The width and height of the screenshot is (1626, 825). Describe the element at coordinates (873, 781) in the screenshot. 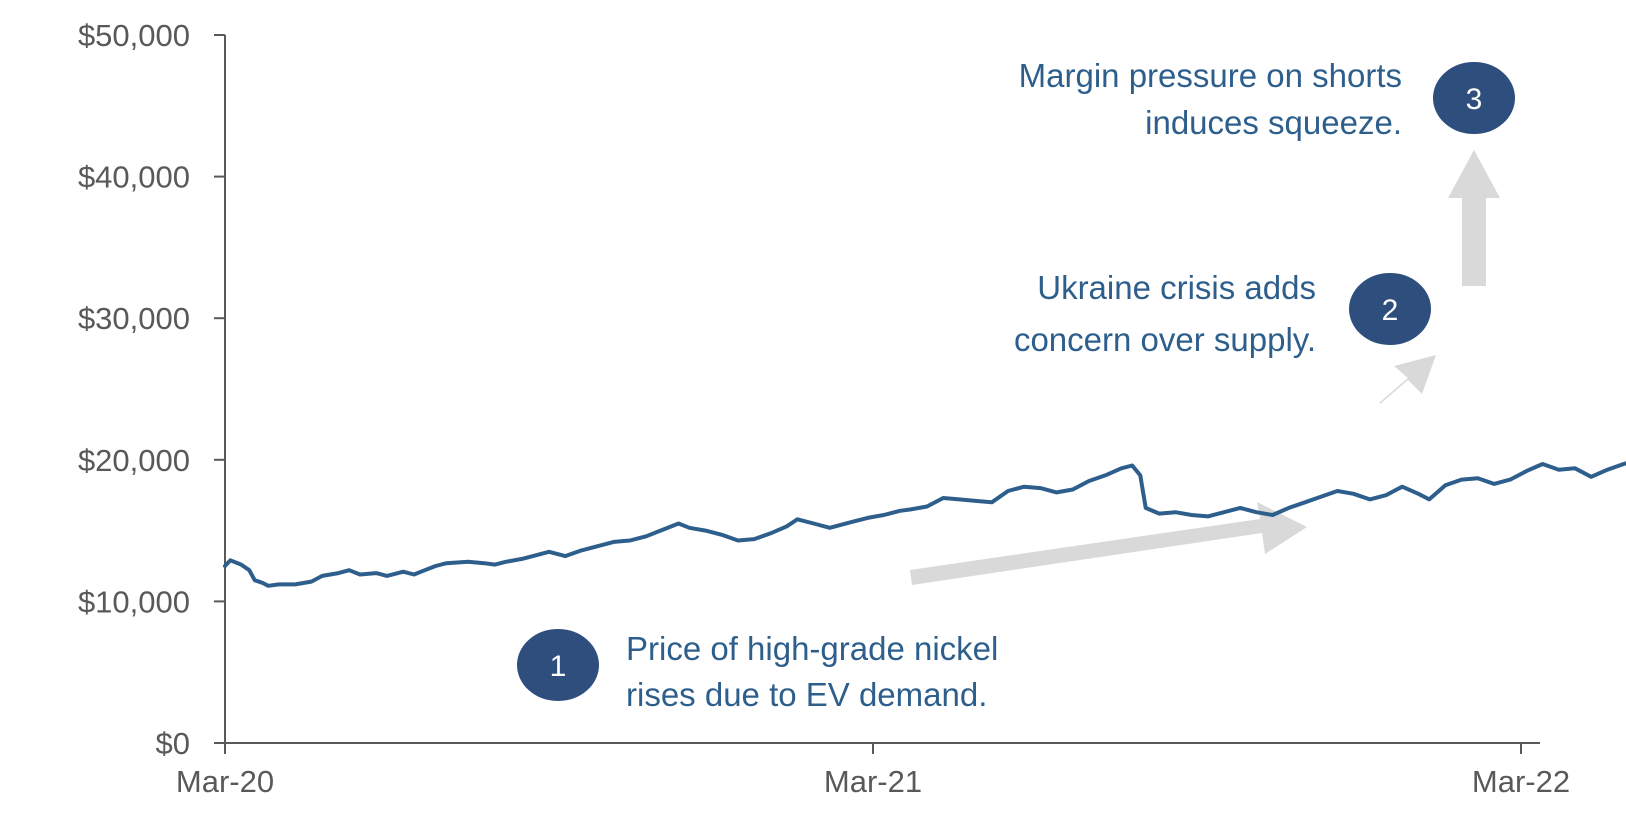

I see `x-tick-label: Mar-21` at that location.